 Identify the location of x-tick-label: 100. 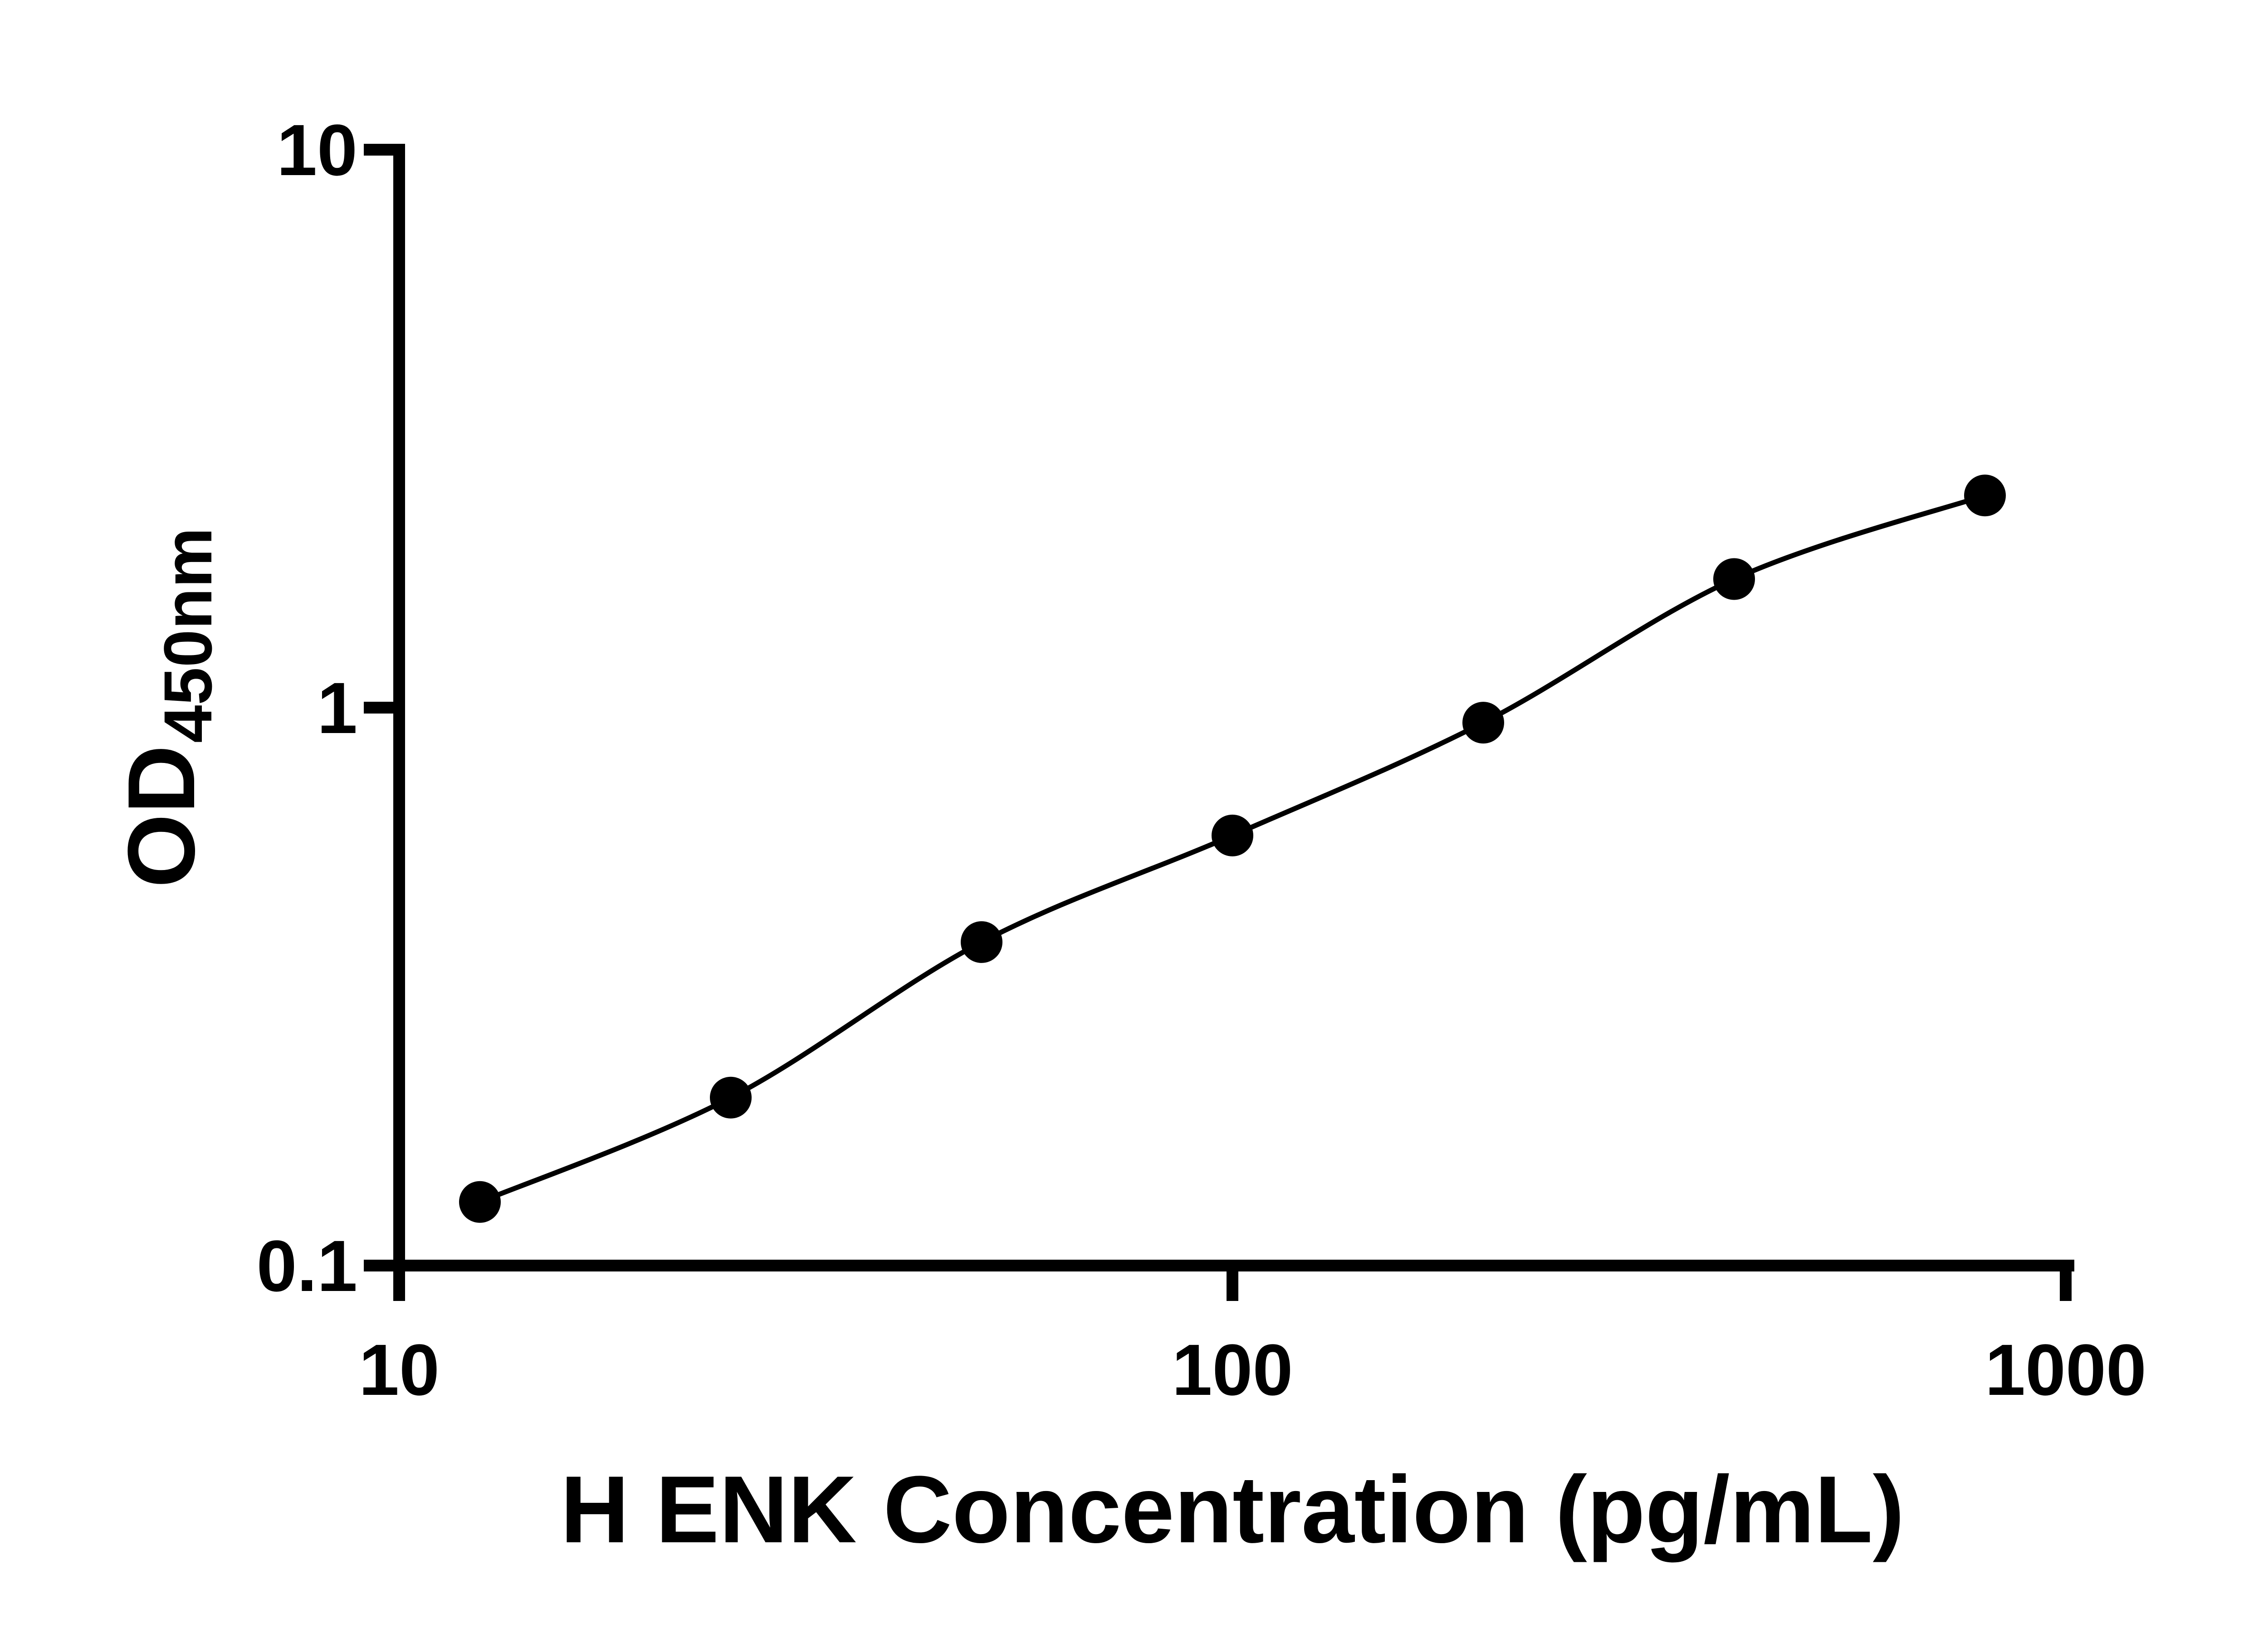
(1232, 1369).